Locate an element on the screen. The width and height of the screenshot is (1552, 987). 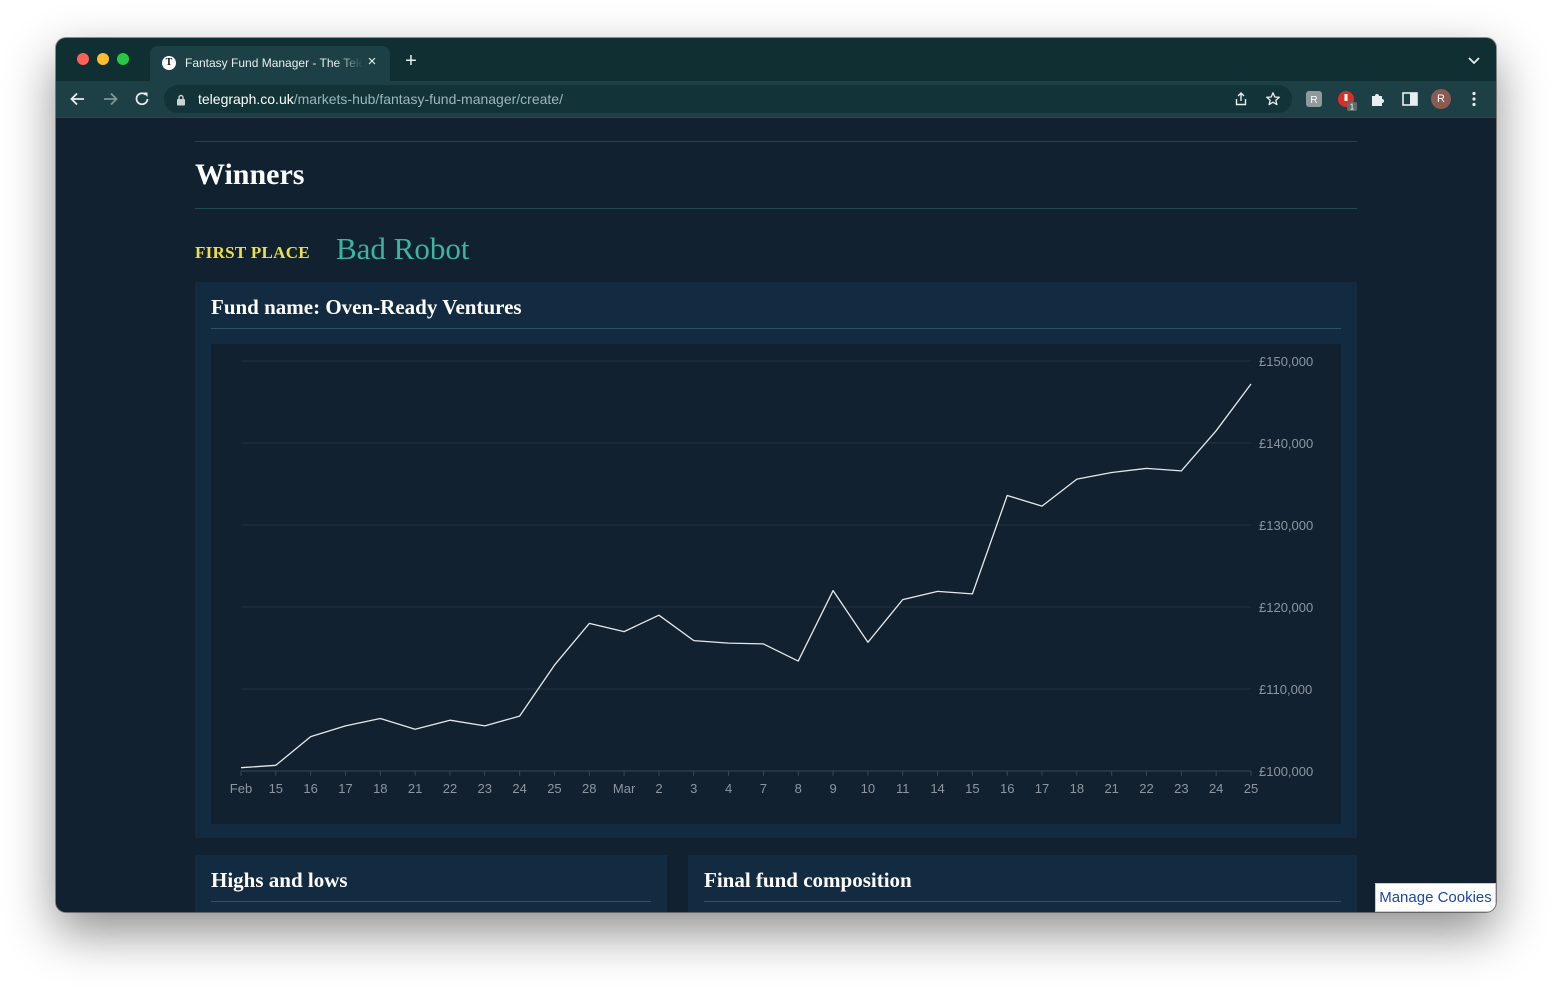
y-tick-label: £110,000 is located at coordinates (1285, 689).